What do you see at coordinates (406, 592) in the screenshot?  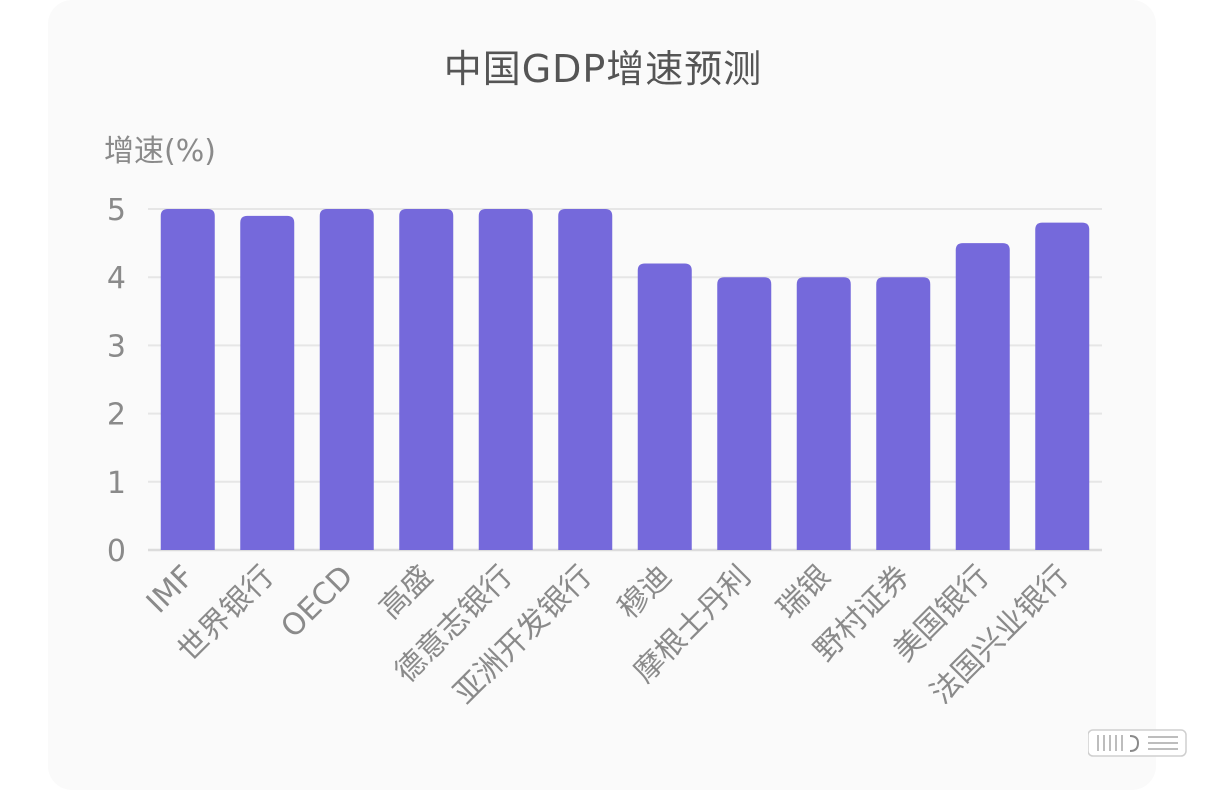 I see `x-tick-label: 高盛` at bounding box center [406, 592].